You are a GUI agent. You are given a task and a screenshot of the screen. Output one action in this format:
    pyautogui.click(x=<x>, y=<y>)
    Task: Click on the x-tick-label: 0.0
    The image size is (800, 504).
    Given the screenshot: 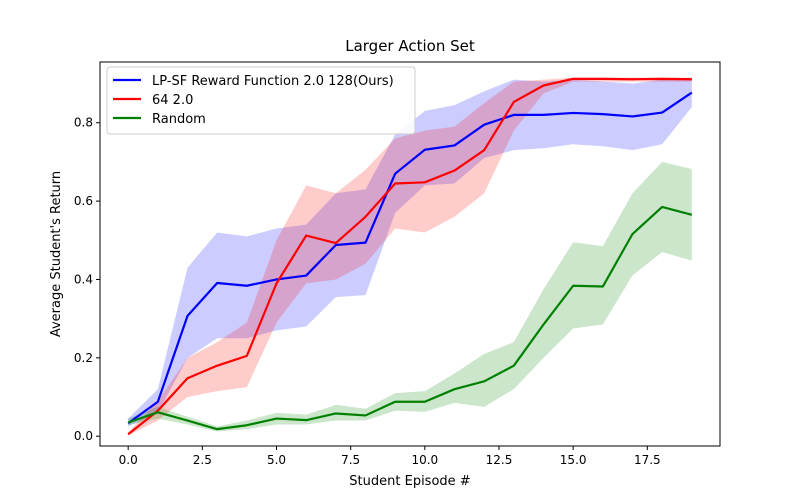 What is the action you would take?
    pyautogui.click(x=128, y=460)
    